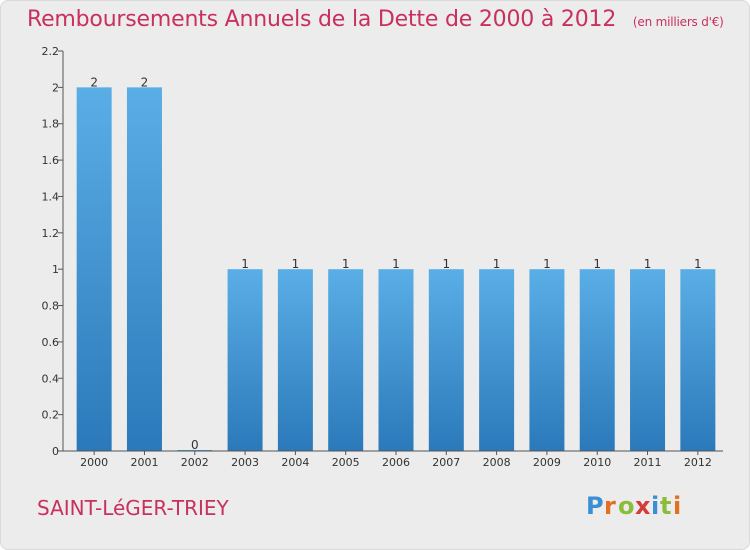 Image resolution: width=750 pixels, height=550 pixels. Describe the element at coordinates (55, 87) in the screenshot. I see `y-tick-label: 2` at that location.